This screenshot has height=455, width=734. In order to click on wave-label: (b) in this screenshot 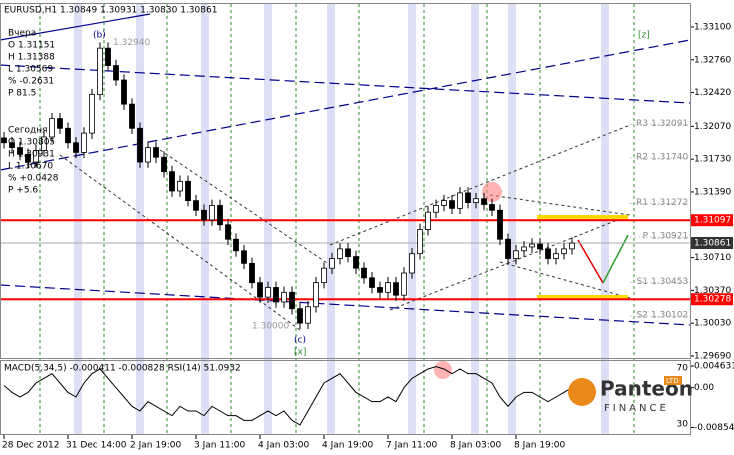, I will do `click(99, 36)`.